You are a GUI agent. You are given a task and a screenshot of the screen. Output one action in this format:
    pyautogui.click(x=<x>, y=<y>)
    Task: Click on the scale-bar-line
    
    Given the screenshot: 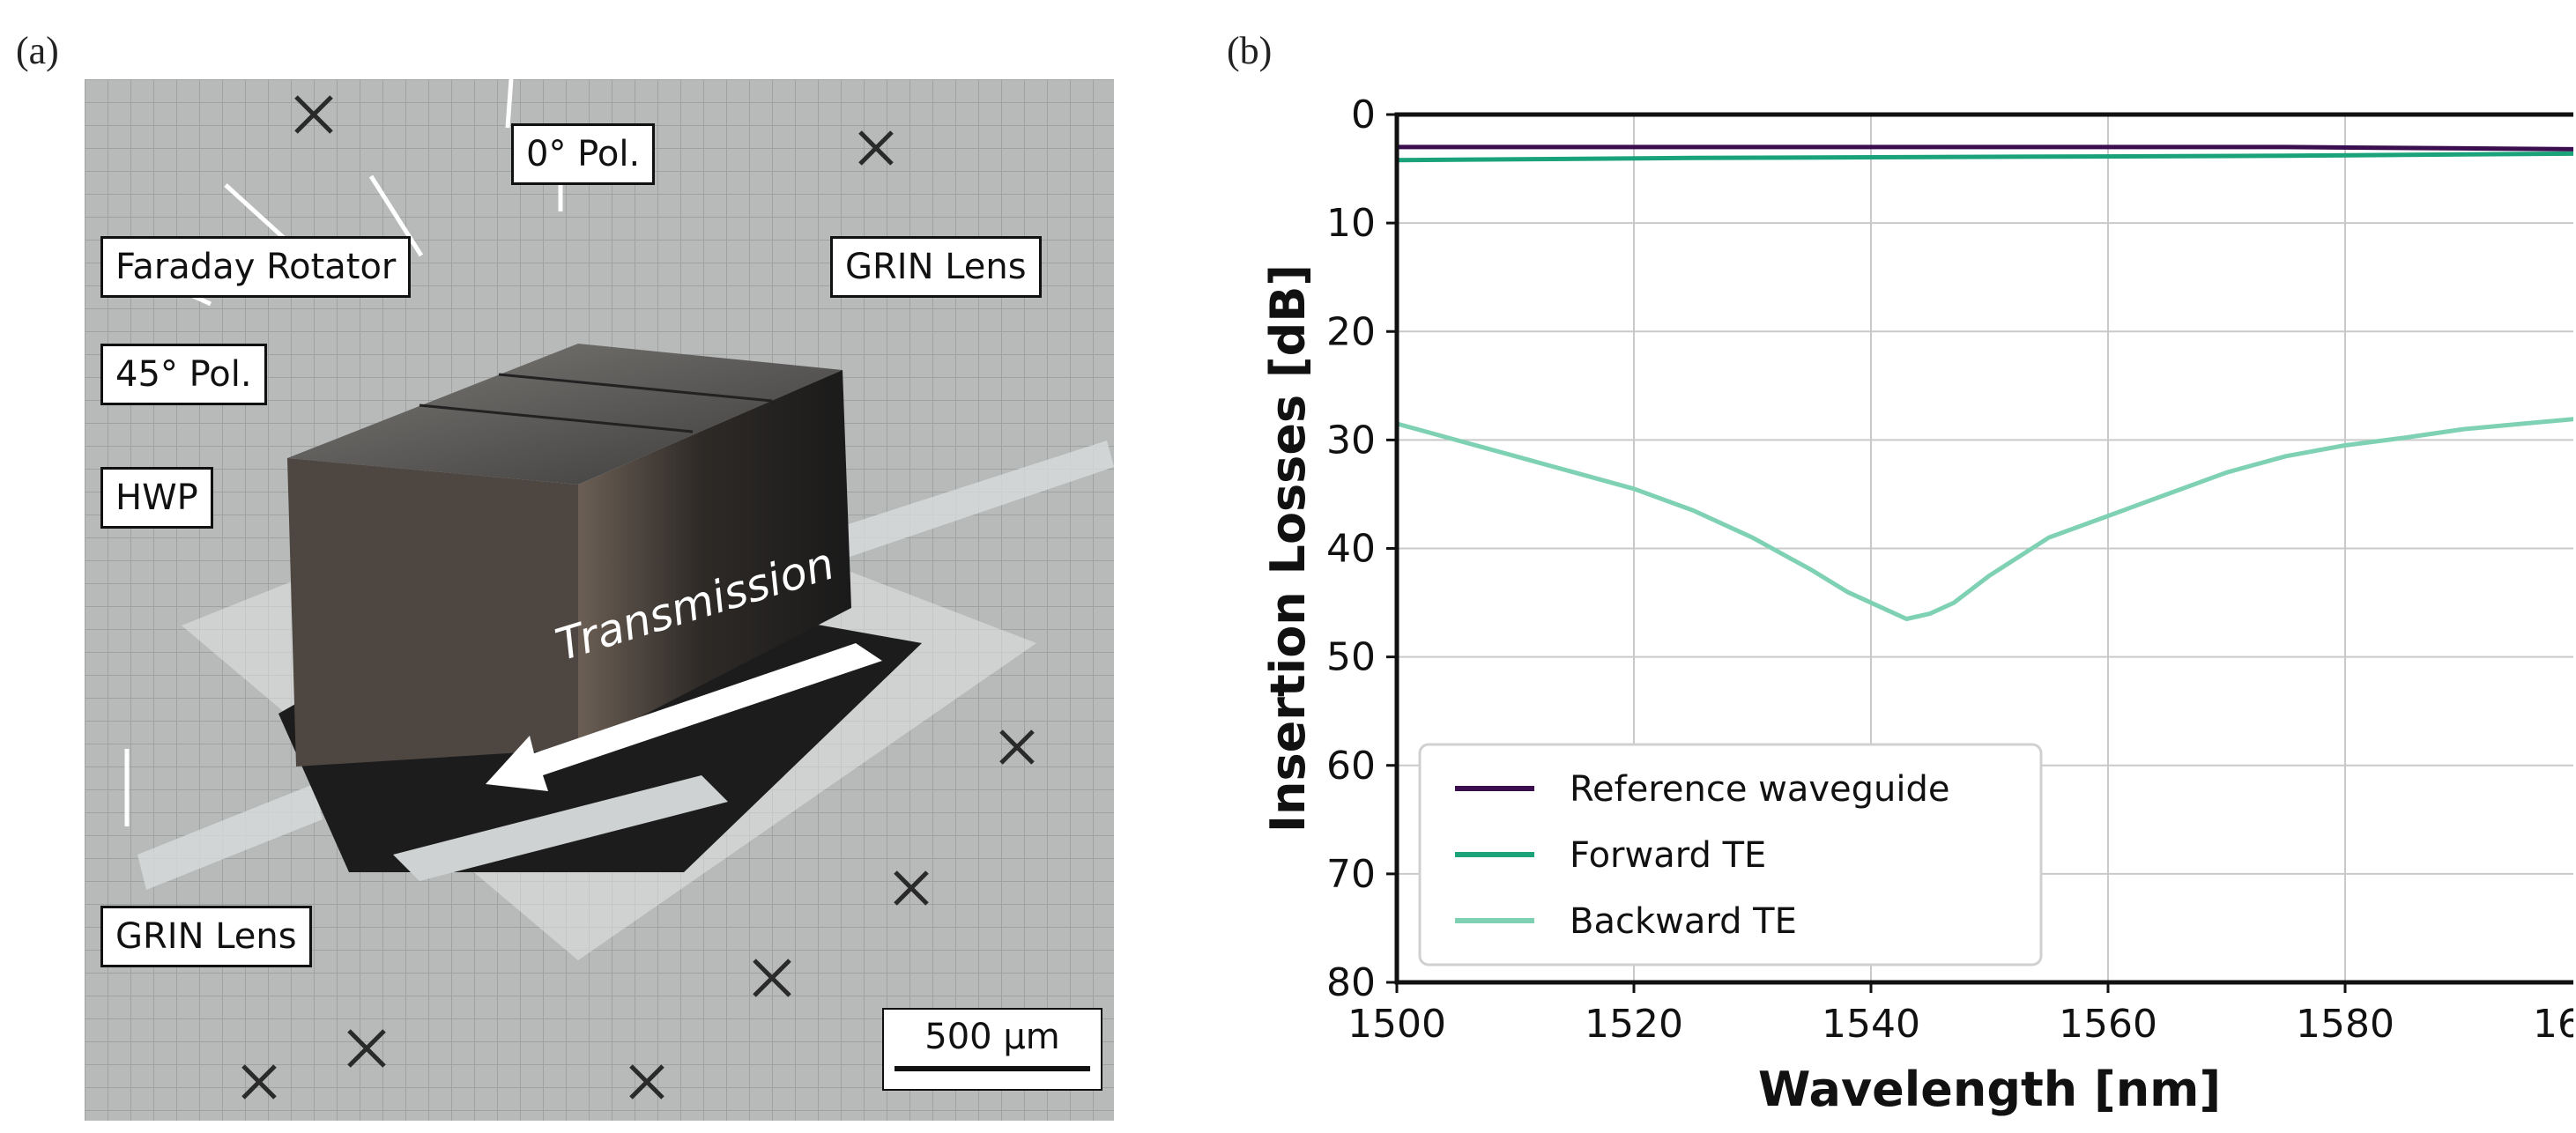 What is the action you would take?
    pyautogui.click(x=992, y=1068)
    